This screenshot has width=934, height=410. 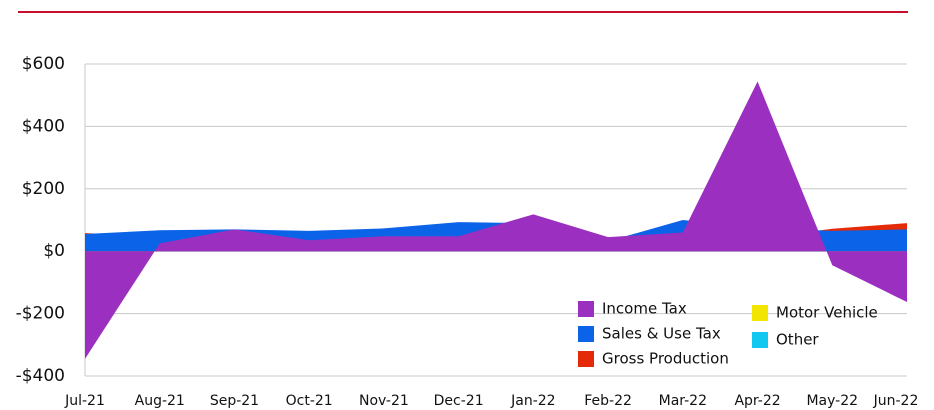 What do you see at coordinates (644, 309) in the screenshot?
I see `legend-label: Income Tax` at bounding box center [644, 309].